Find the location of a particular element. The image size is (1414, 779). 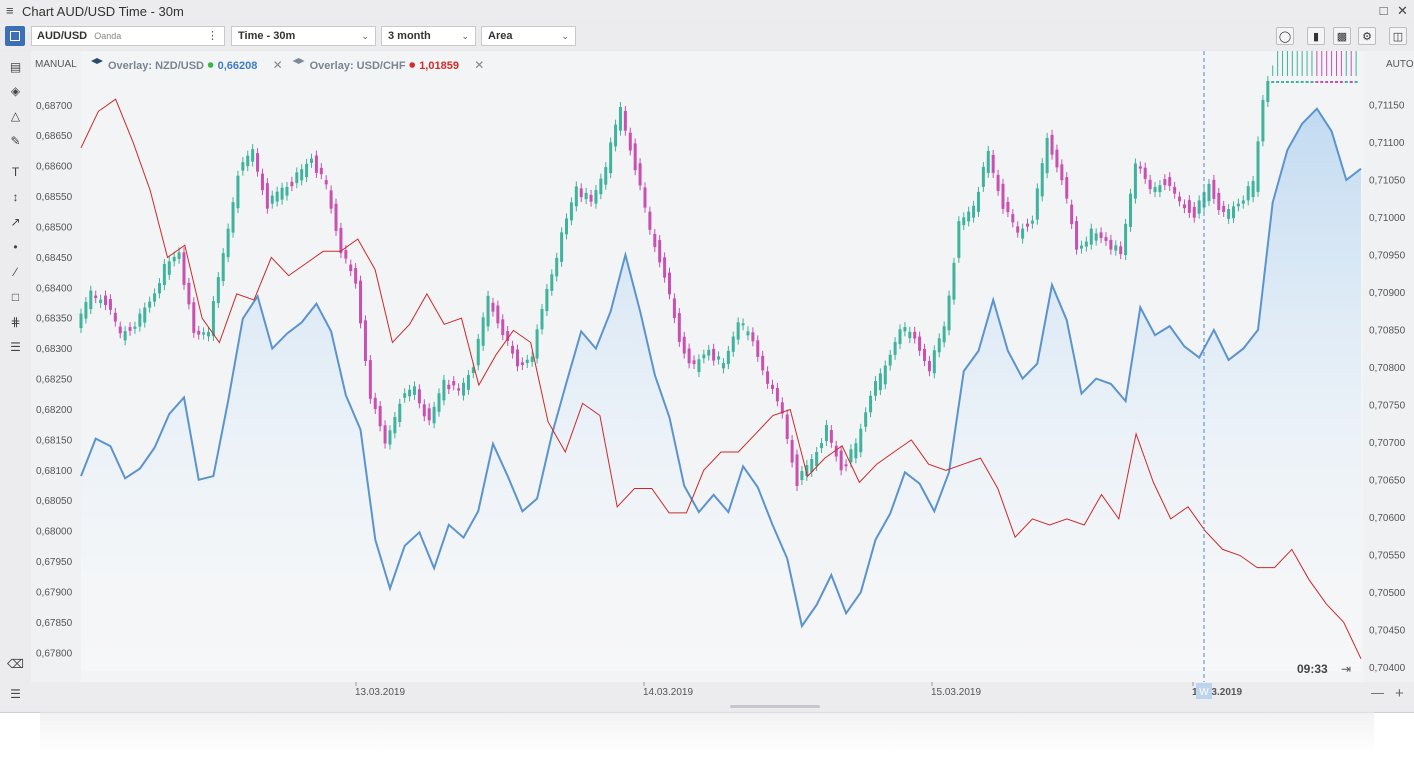

zoom-out-icon: — is located at coordinates (1377, 692).